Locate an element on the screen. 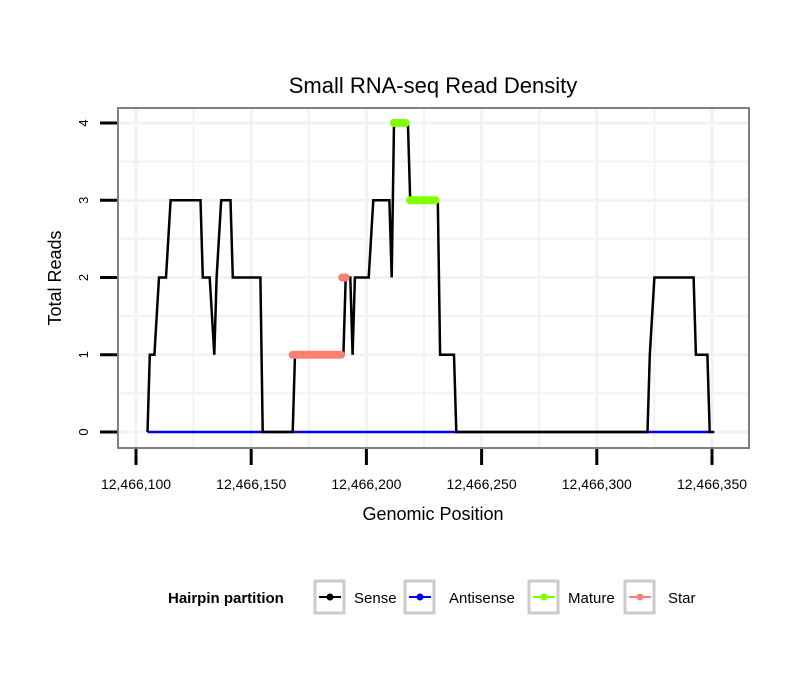 This screenshot has width=810, height=690. x-tick-label: 12,466,250 is located at coordinates (482, 484).